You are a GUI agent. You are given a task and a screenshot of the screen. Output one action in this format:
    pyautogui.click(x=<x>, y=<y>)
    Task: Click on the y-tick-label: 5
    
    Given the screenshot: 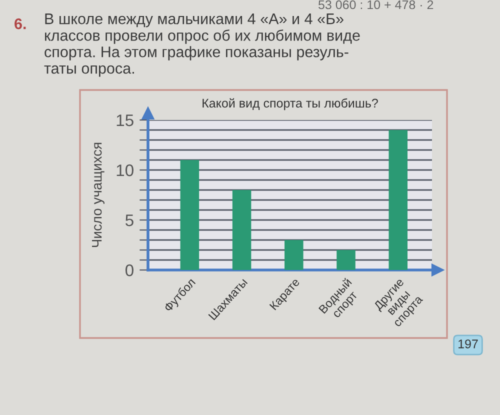 What is the action you would take?
    pyautogui.click(x=130, y=220)
    